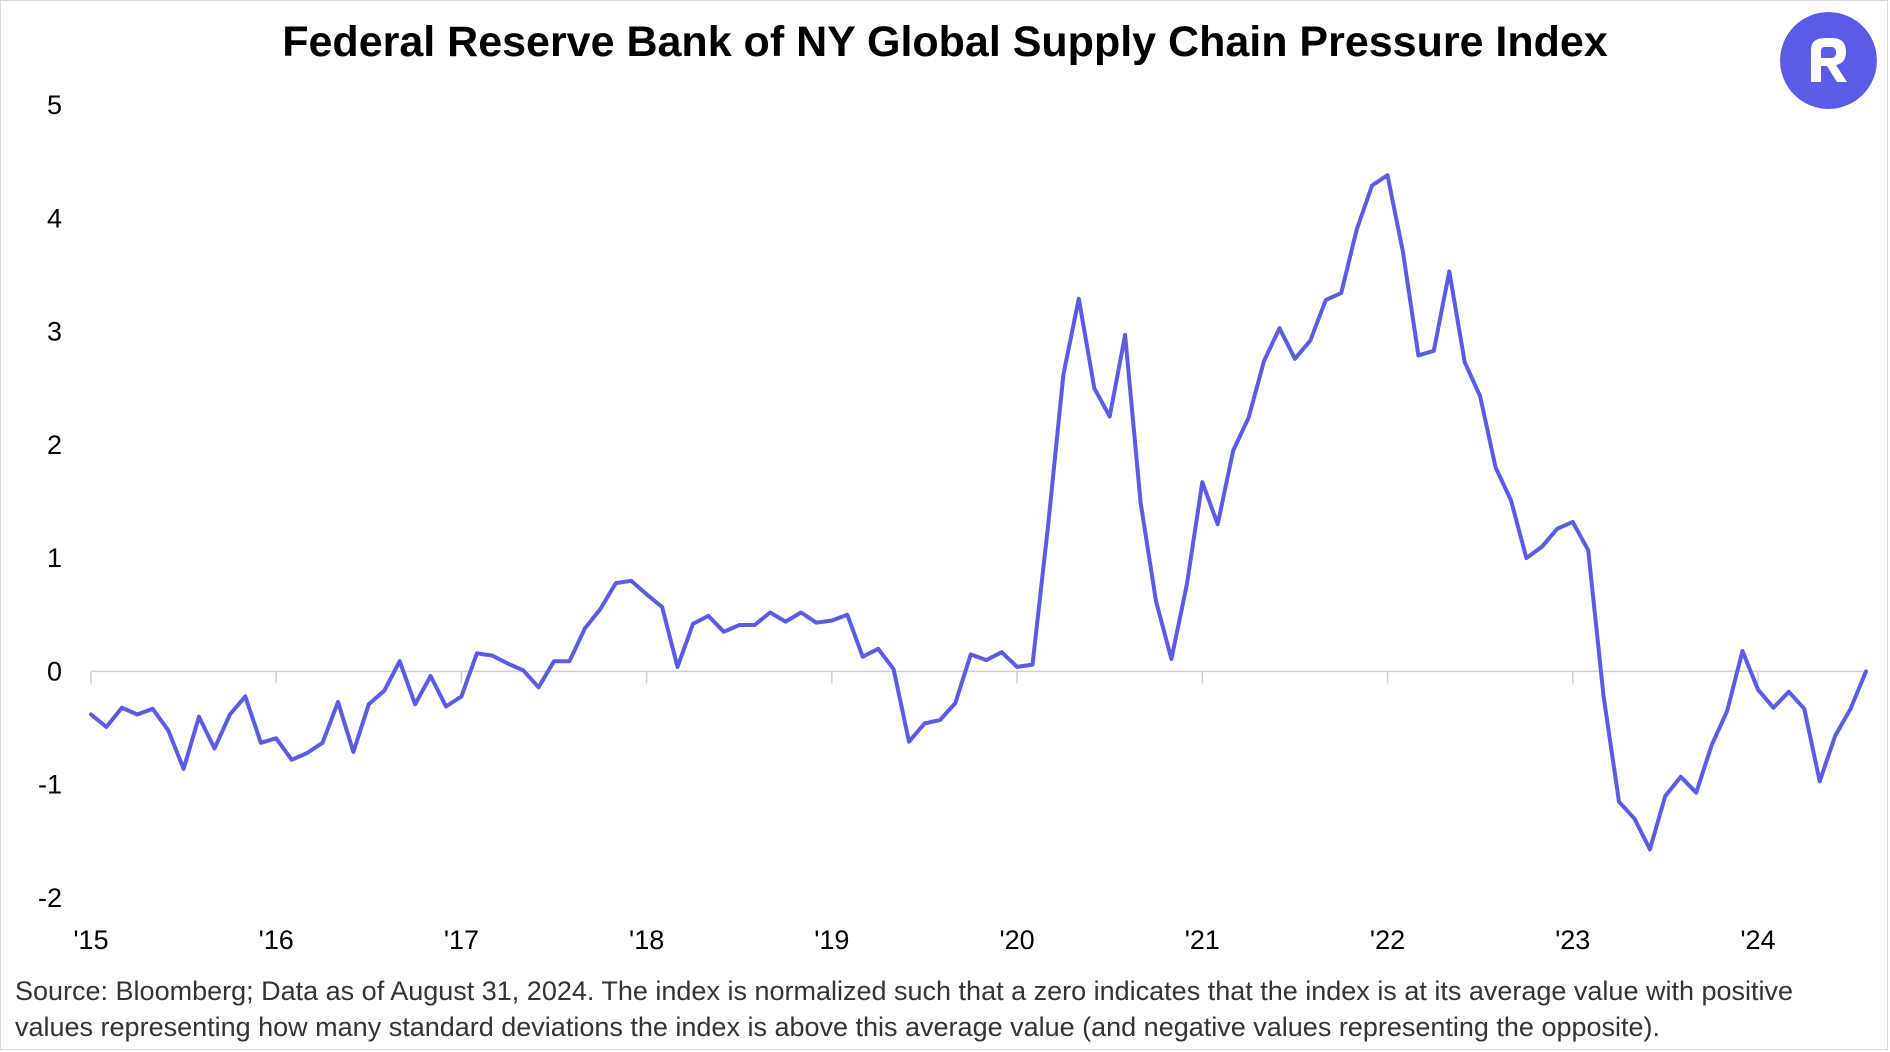 The width and height of the screenshot is (1890, 1052). What do you see at coordinates (54, 558) in the screenshot?
I see `y-tick-label: 1` at bounding box center [54, 558].